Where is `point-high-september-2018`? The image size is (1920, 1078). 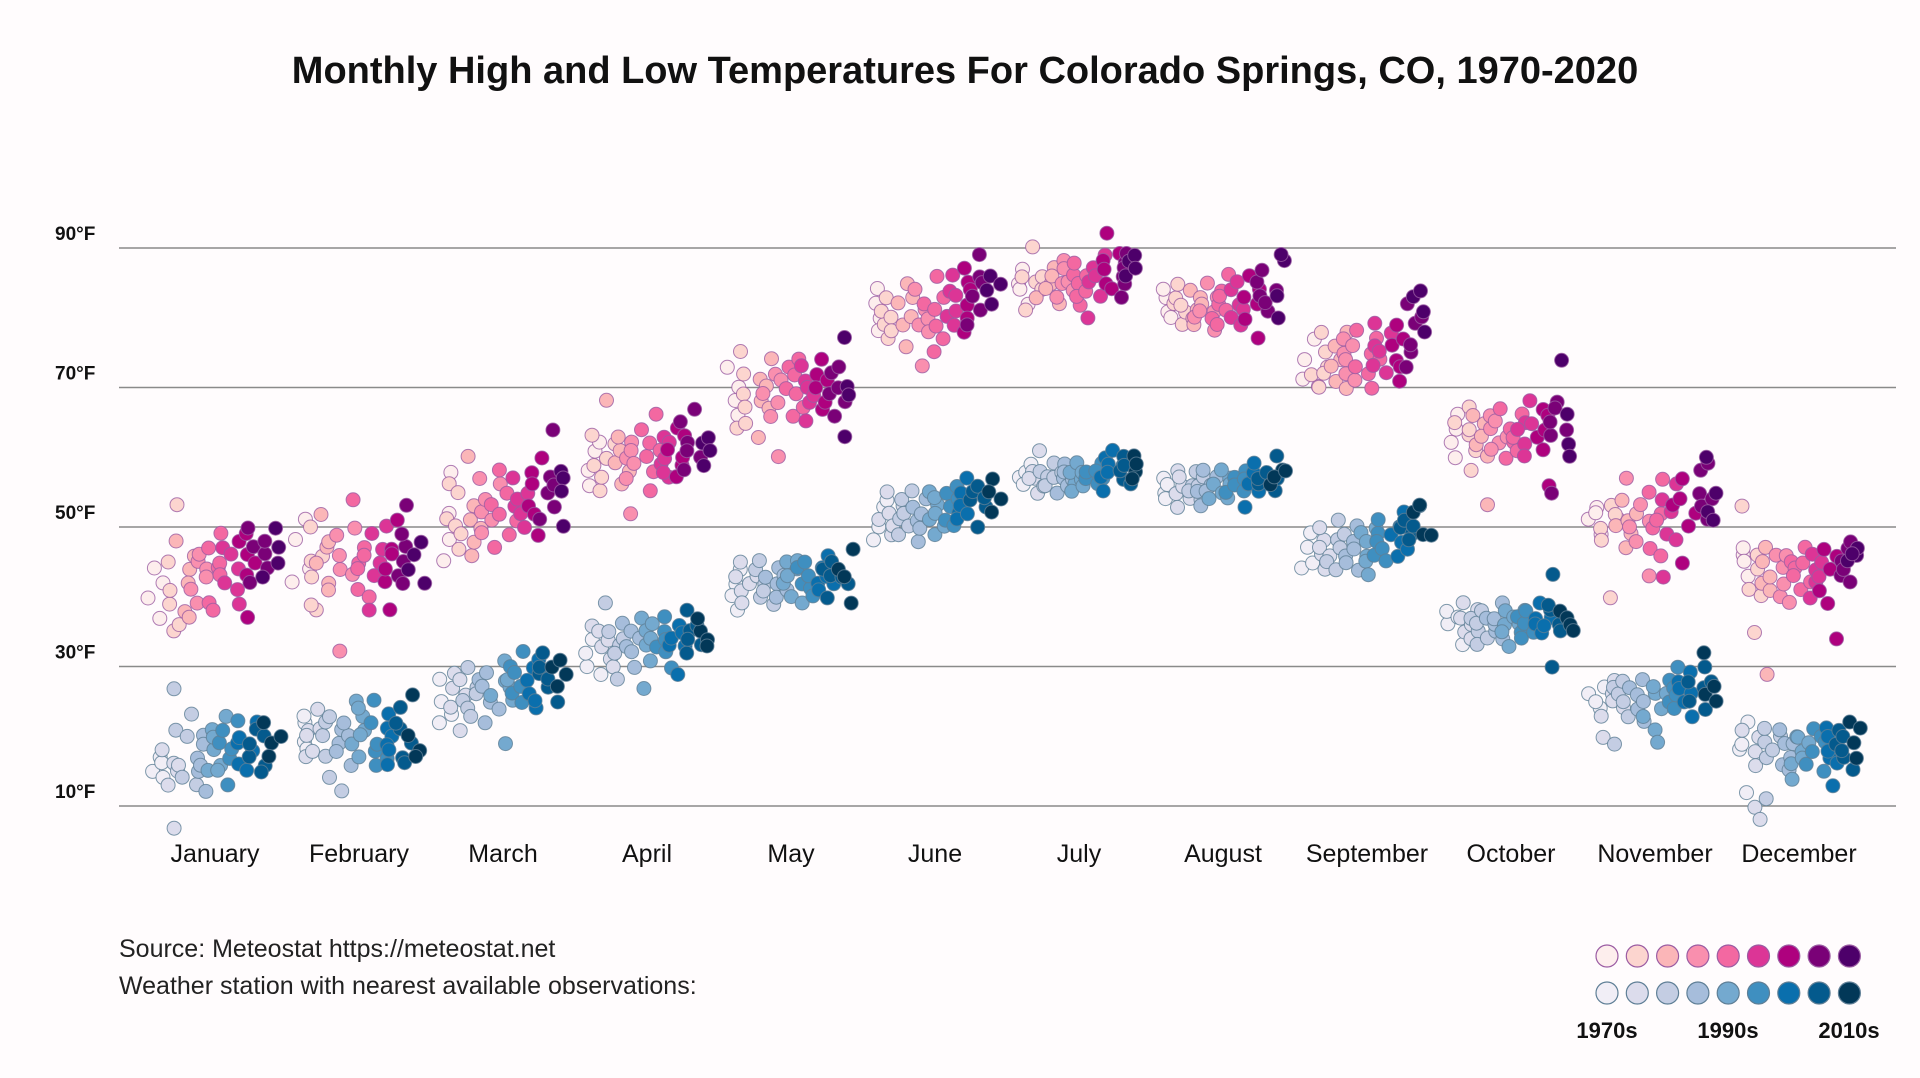 point-high-september-2018 is located at coordinates (1425, 332).